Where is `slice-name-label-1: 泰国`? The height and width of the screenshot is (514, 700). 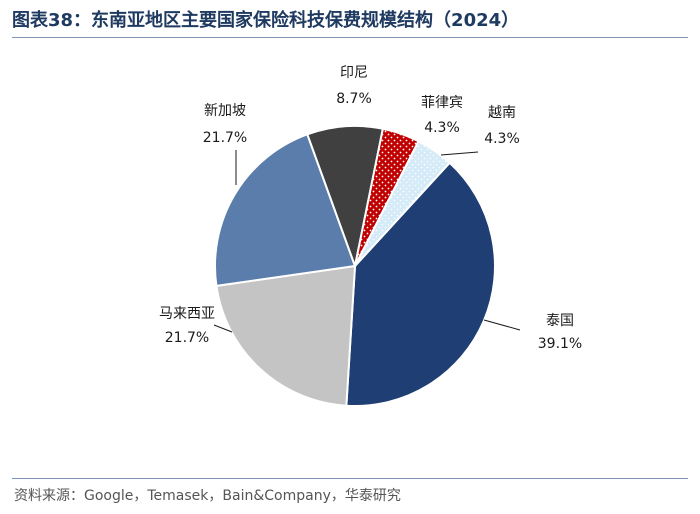
slice-name-label-1: 泰国 is located at coordinates (560, 321).